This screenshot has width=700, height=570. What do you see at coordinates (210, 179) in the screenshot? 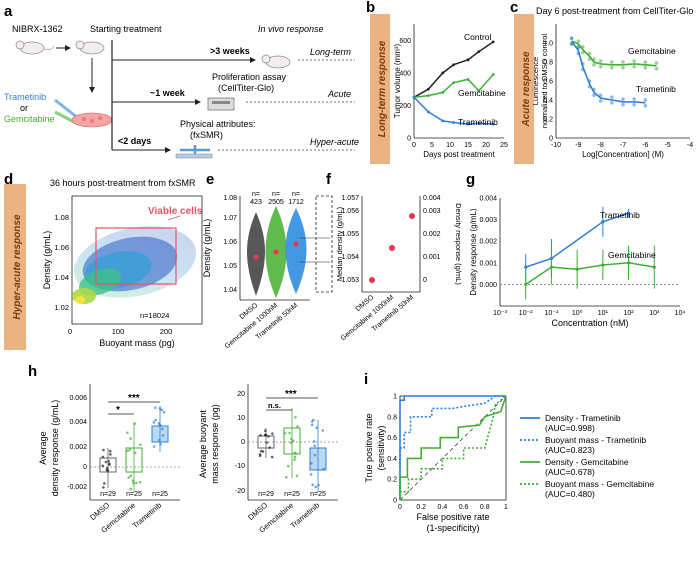
I see `panel-e-letter: e` at bounding box center [210, 179].